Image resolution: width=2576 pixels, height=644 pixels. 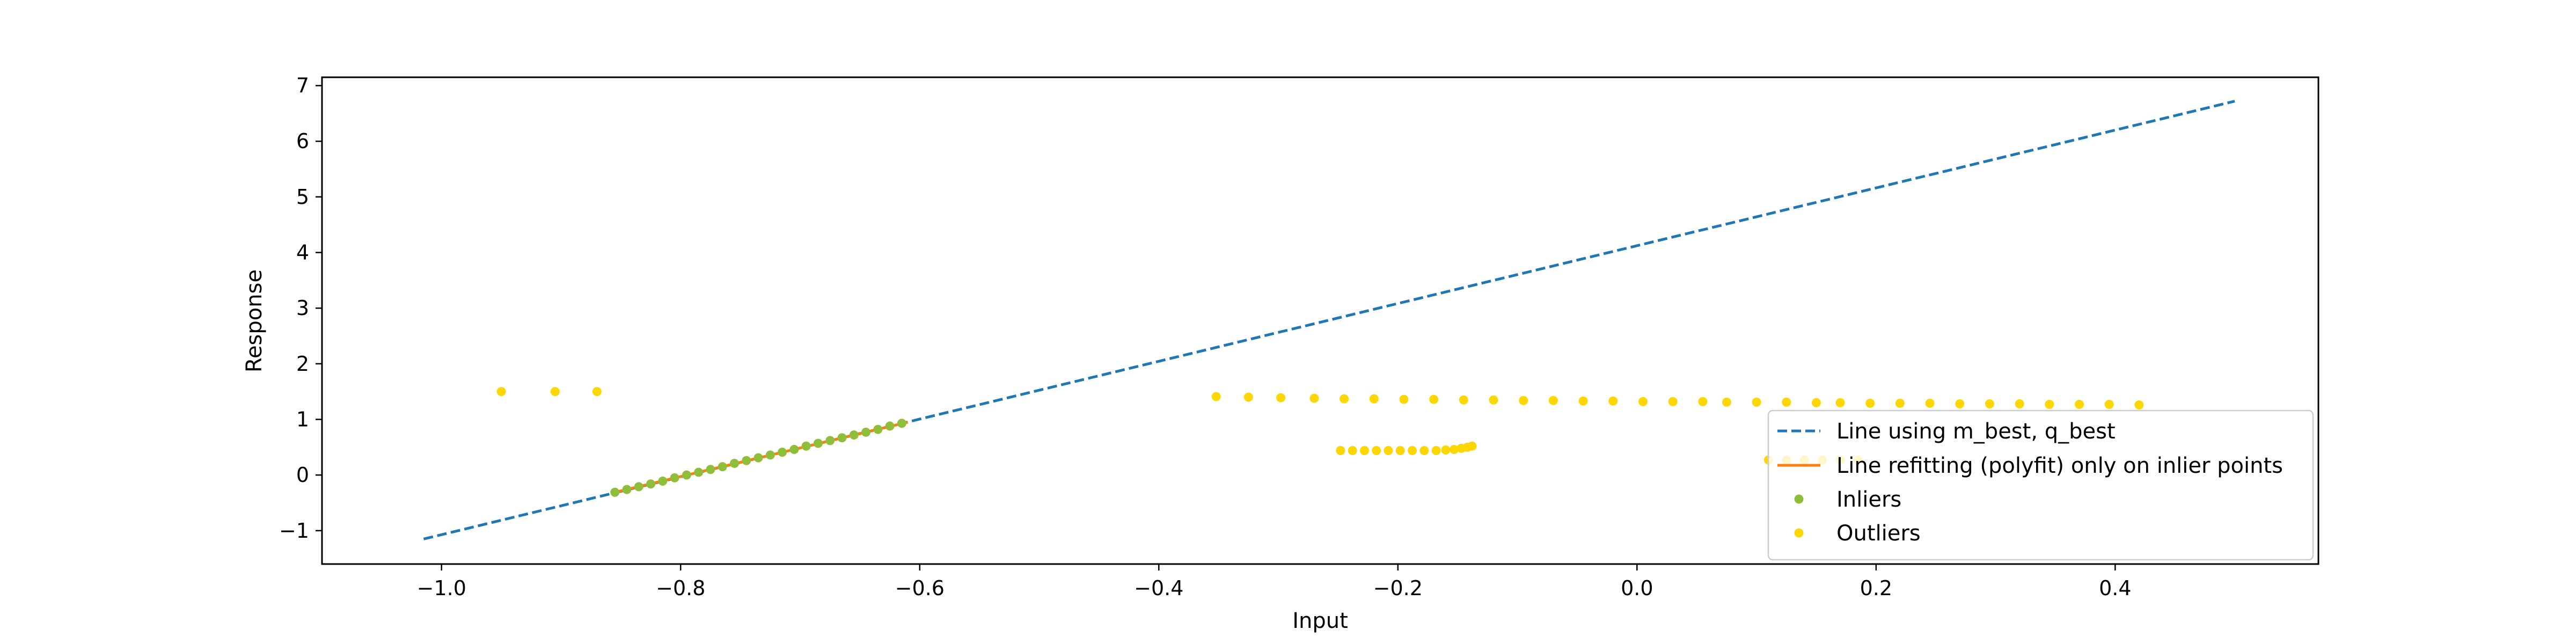 I want to click on x-tick-label: 0.0, so click(x=1637, y=588).